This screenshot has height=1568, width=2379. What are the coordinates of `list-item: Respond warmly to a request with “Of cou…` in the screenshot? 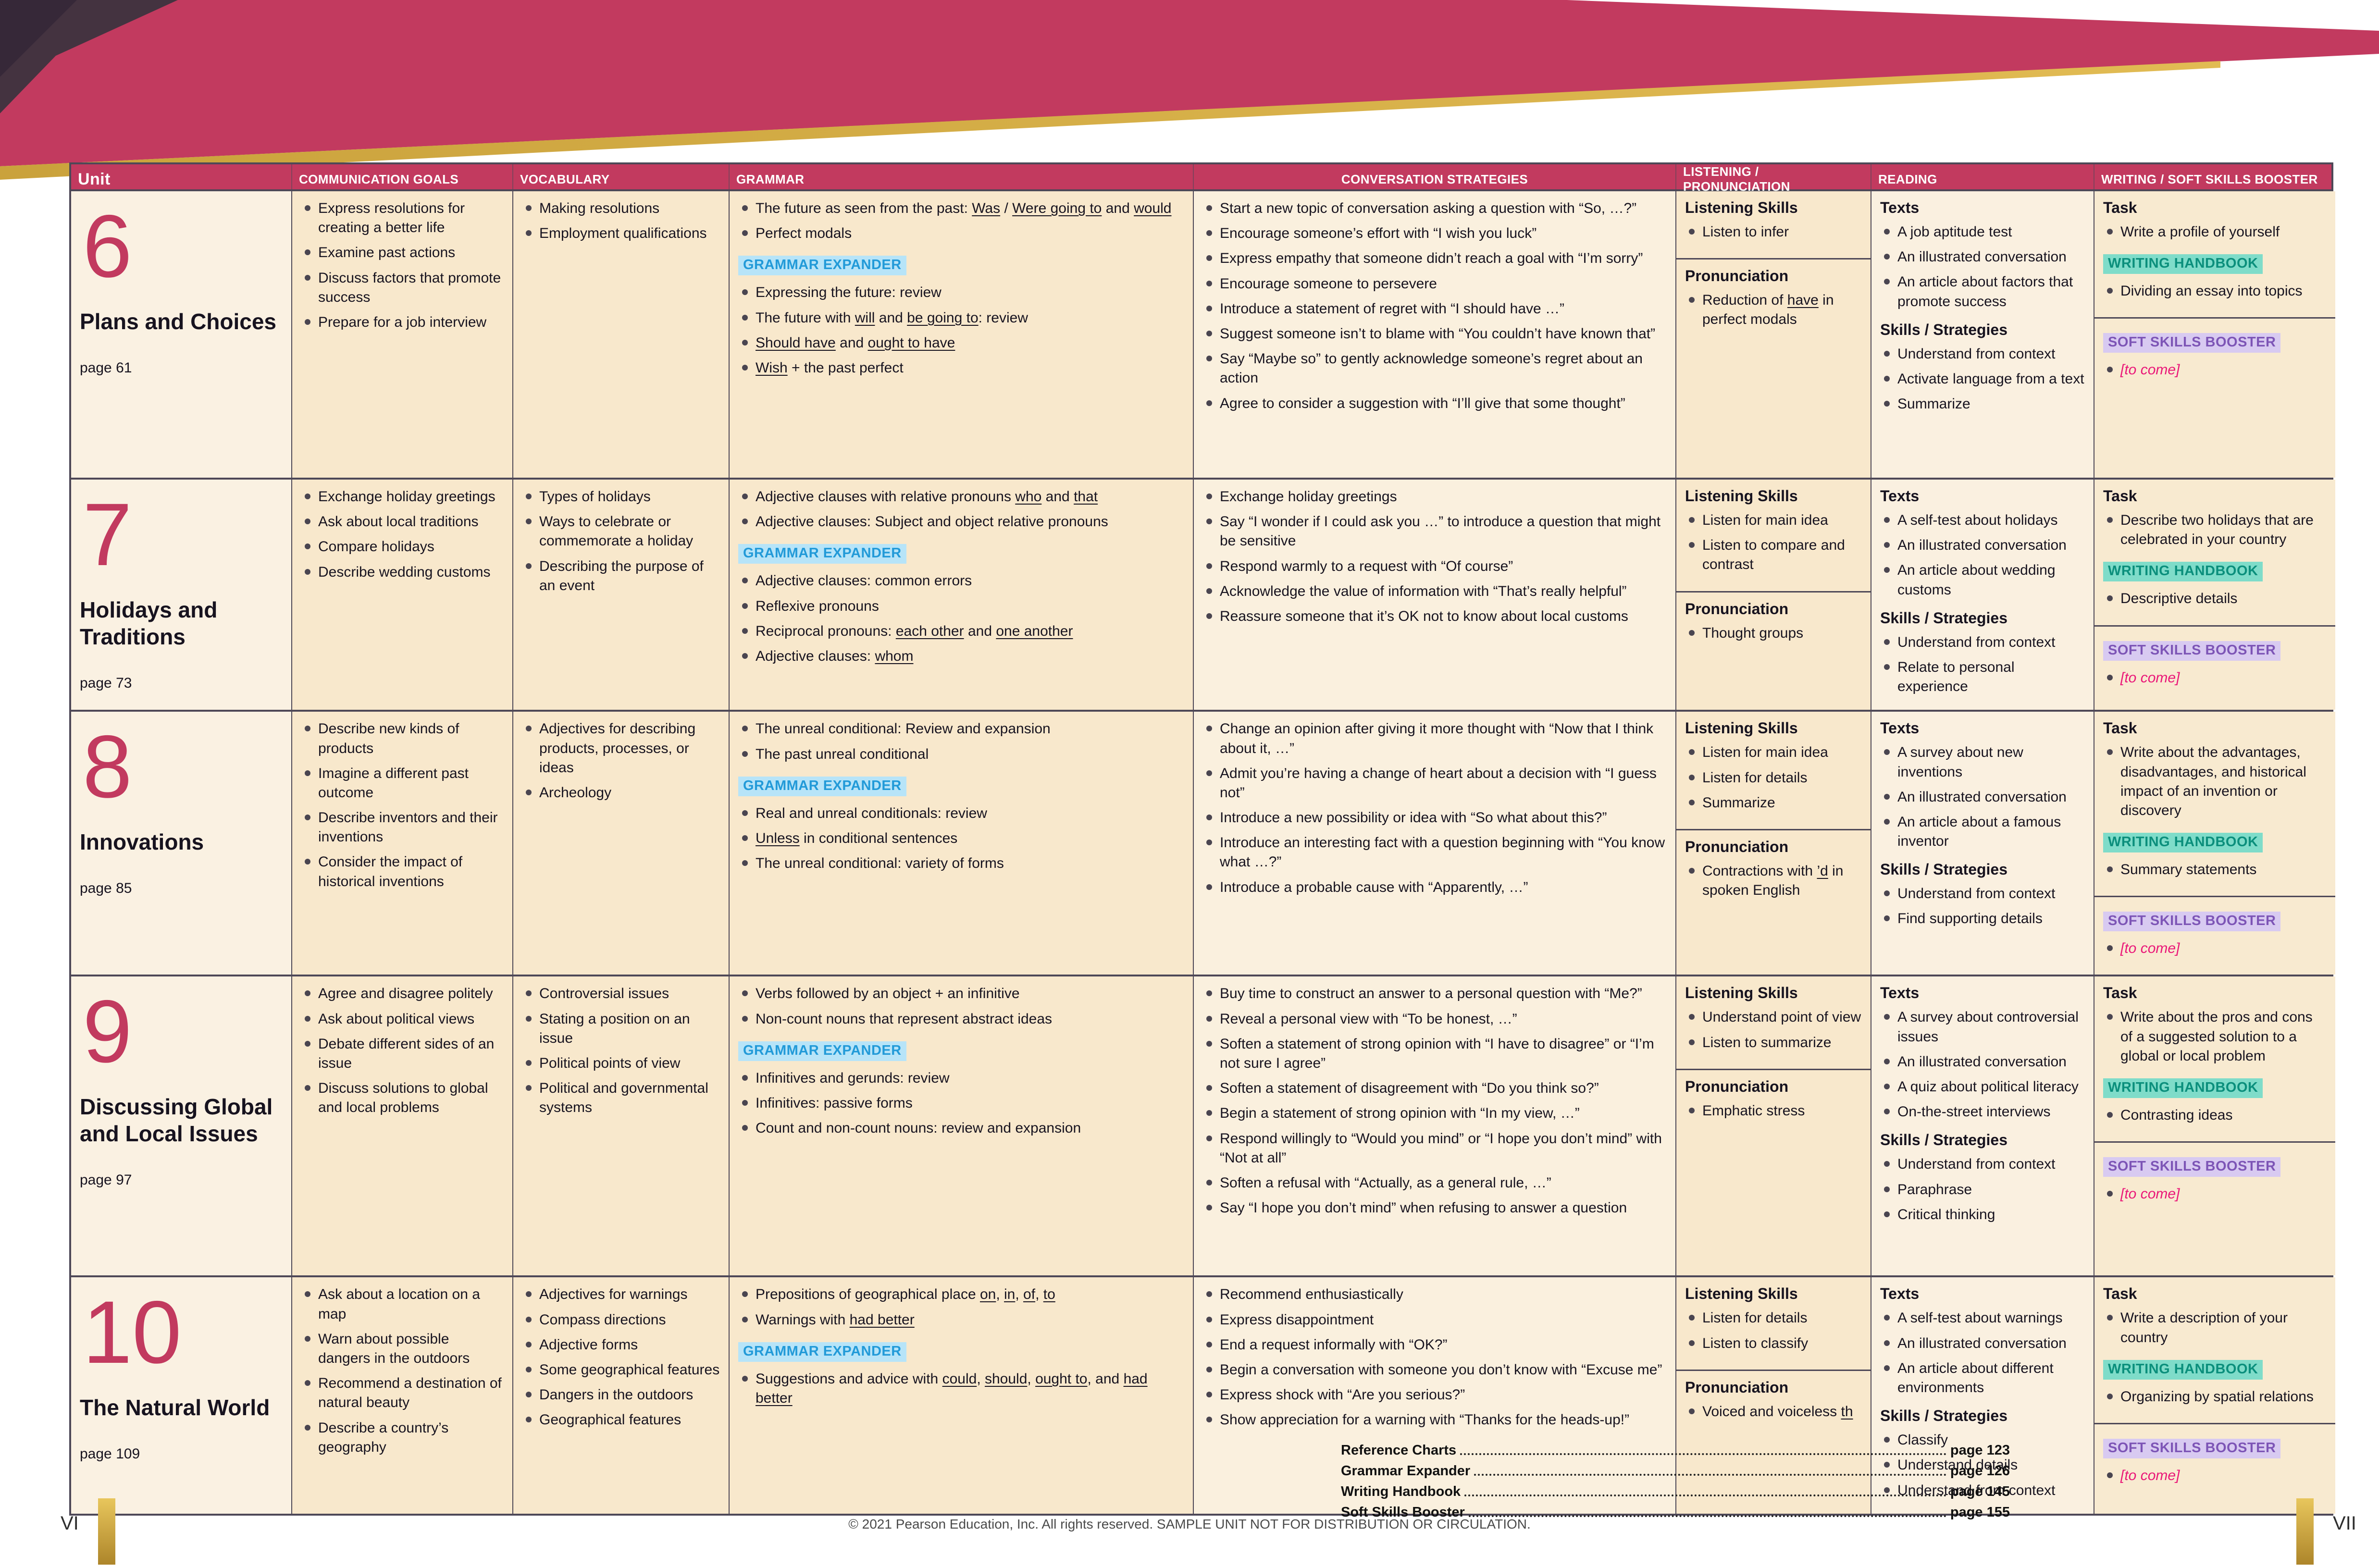 It's located at (1434, 566).